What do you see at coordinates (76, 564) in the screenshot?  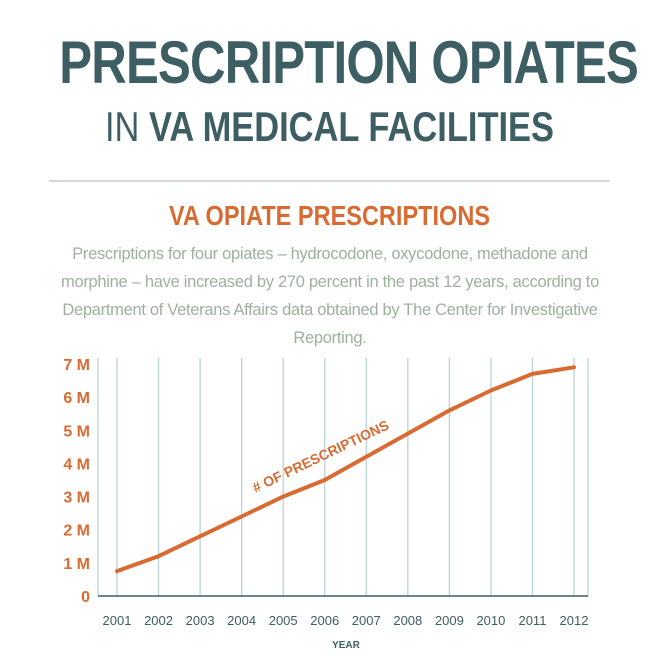 I see `y-tick-label: 1 M` at bounding box center [76, 564].